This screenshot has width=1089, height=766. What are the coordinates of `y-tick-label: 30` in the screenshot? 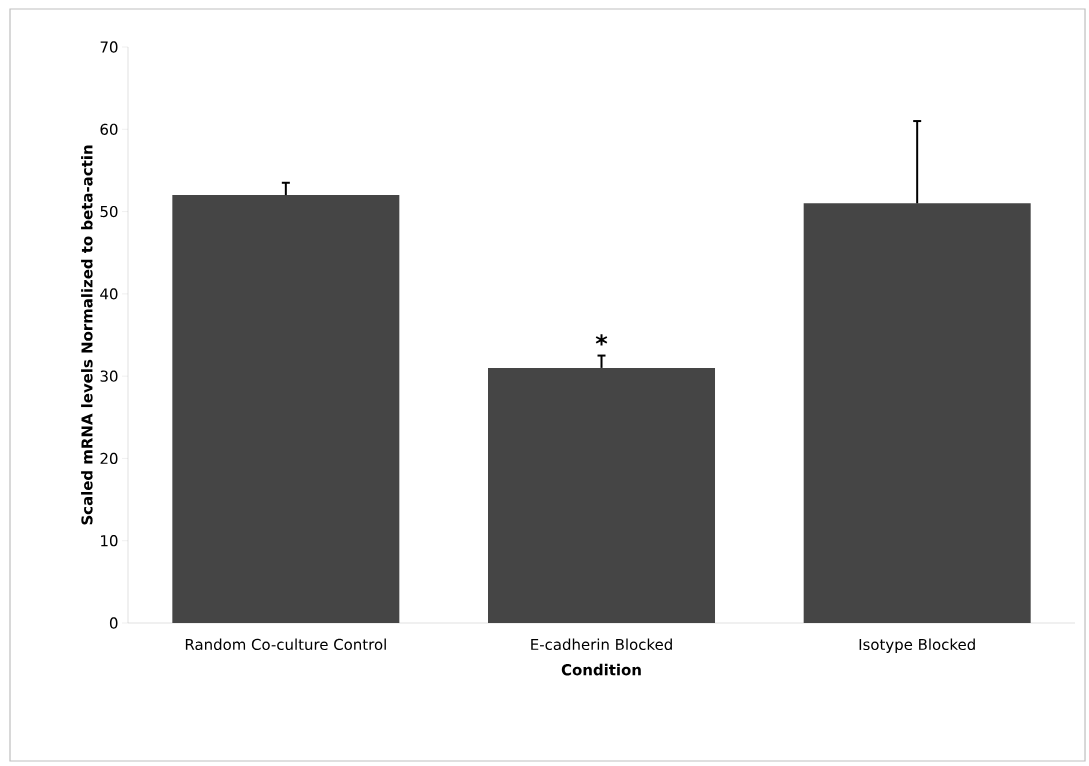 It's located at (109, 376).